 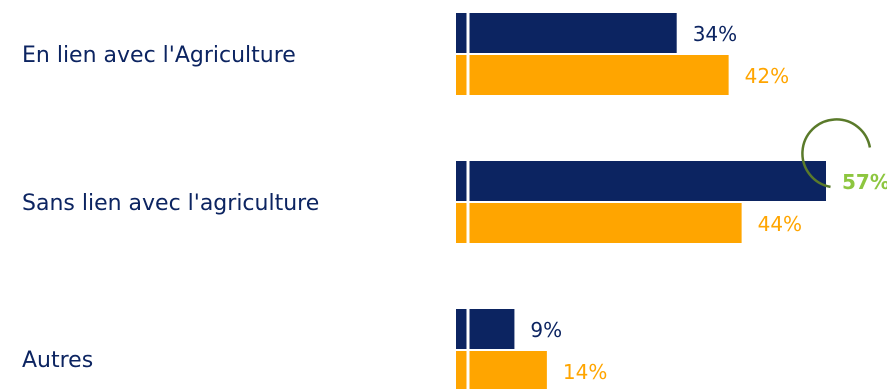 I want to click on bar-s1-c0, so click(x=592, y=75).